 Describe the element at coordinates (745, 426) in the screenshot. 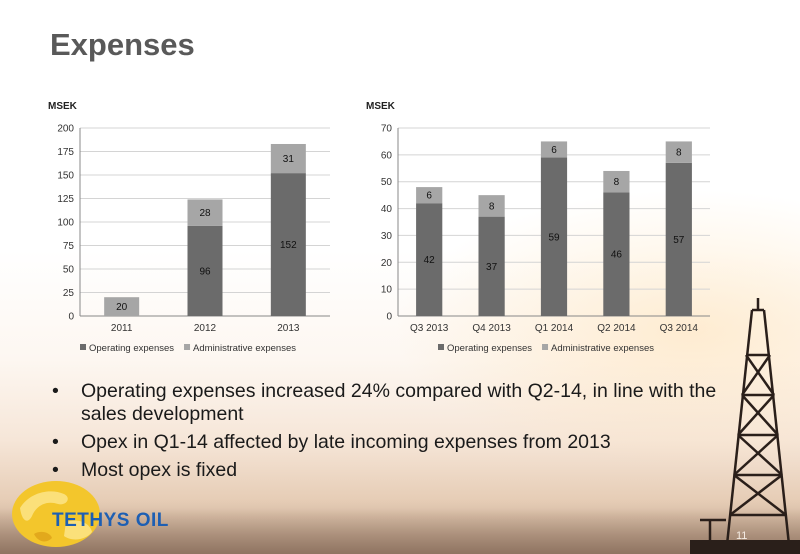

I see `oil-rig-silhouette` at that location.